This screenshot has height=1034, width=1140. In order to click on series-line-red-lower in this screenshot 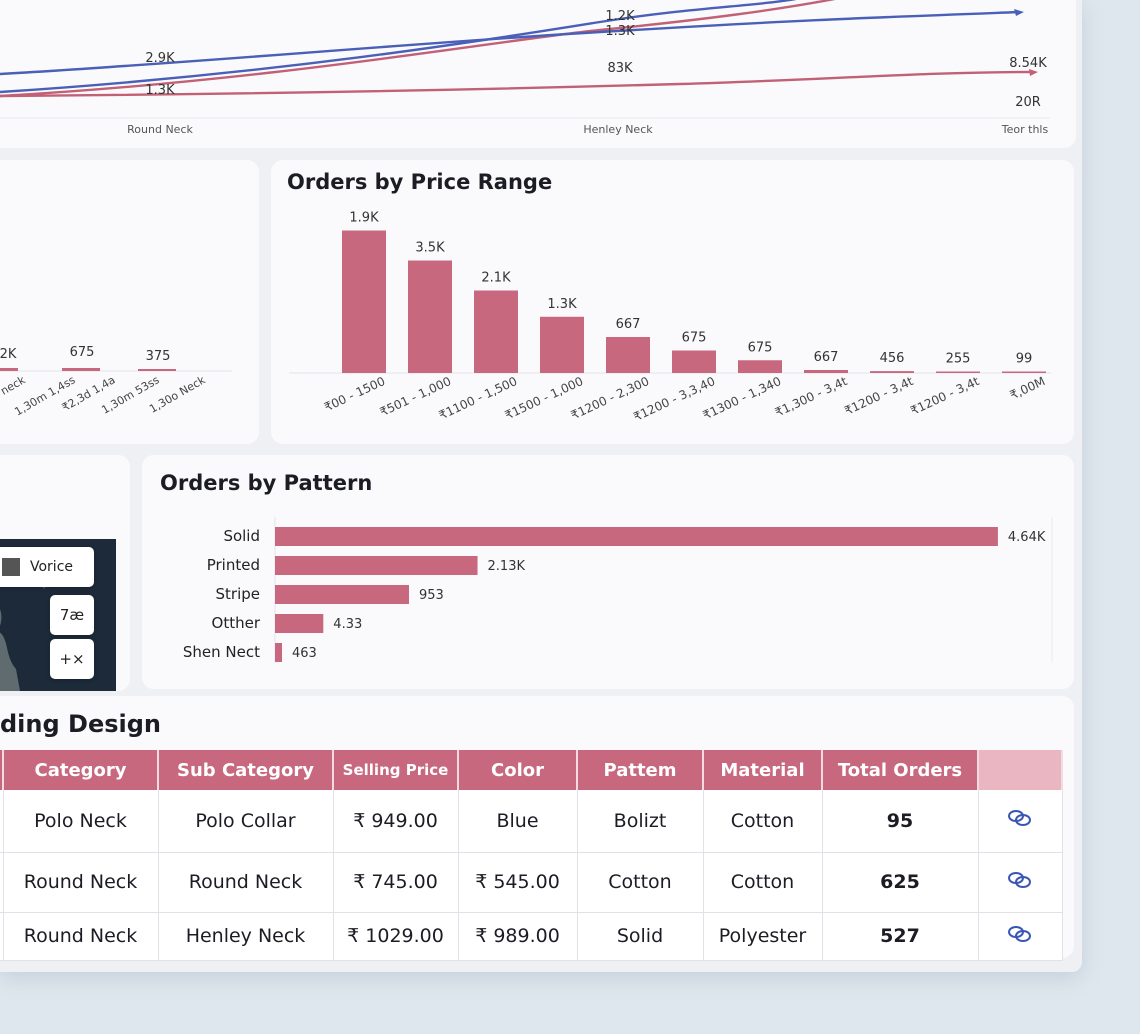, I will do `click(517, 84)`.